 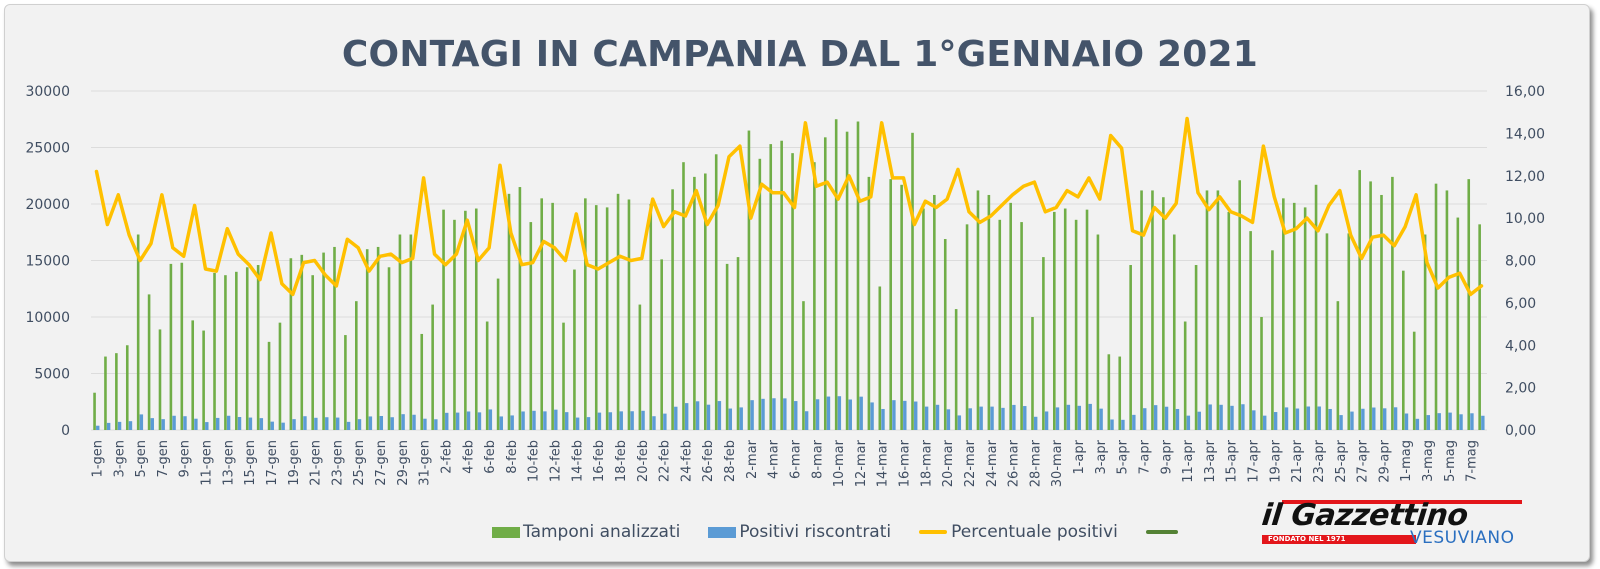 What do you see at coordinates (185, 458) in the screenshot?
I see `x-tick-label: 9-gen` at bounding box center [185, 458].